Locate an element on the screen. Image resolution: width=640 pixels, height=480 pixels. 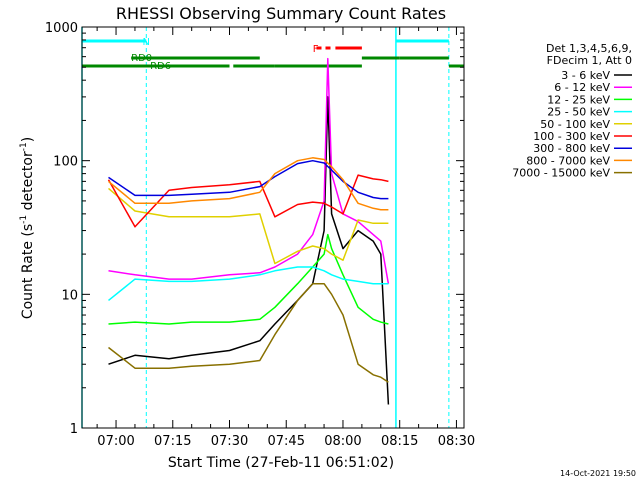
y-axis-label: Count Rate (s-1 detector-1) is located at coordinates (27, 228).